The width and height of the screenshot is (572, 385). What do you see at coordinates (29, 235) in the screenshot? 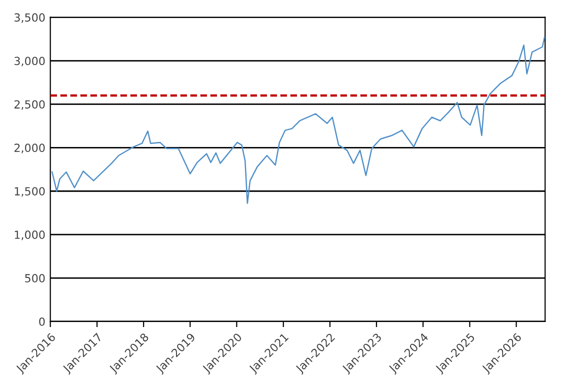
I see `y-tick-label: 1,000` at bounding box center [29, 235].